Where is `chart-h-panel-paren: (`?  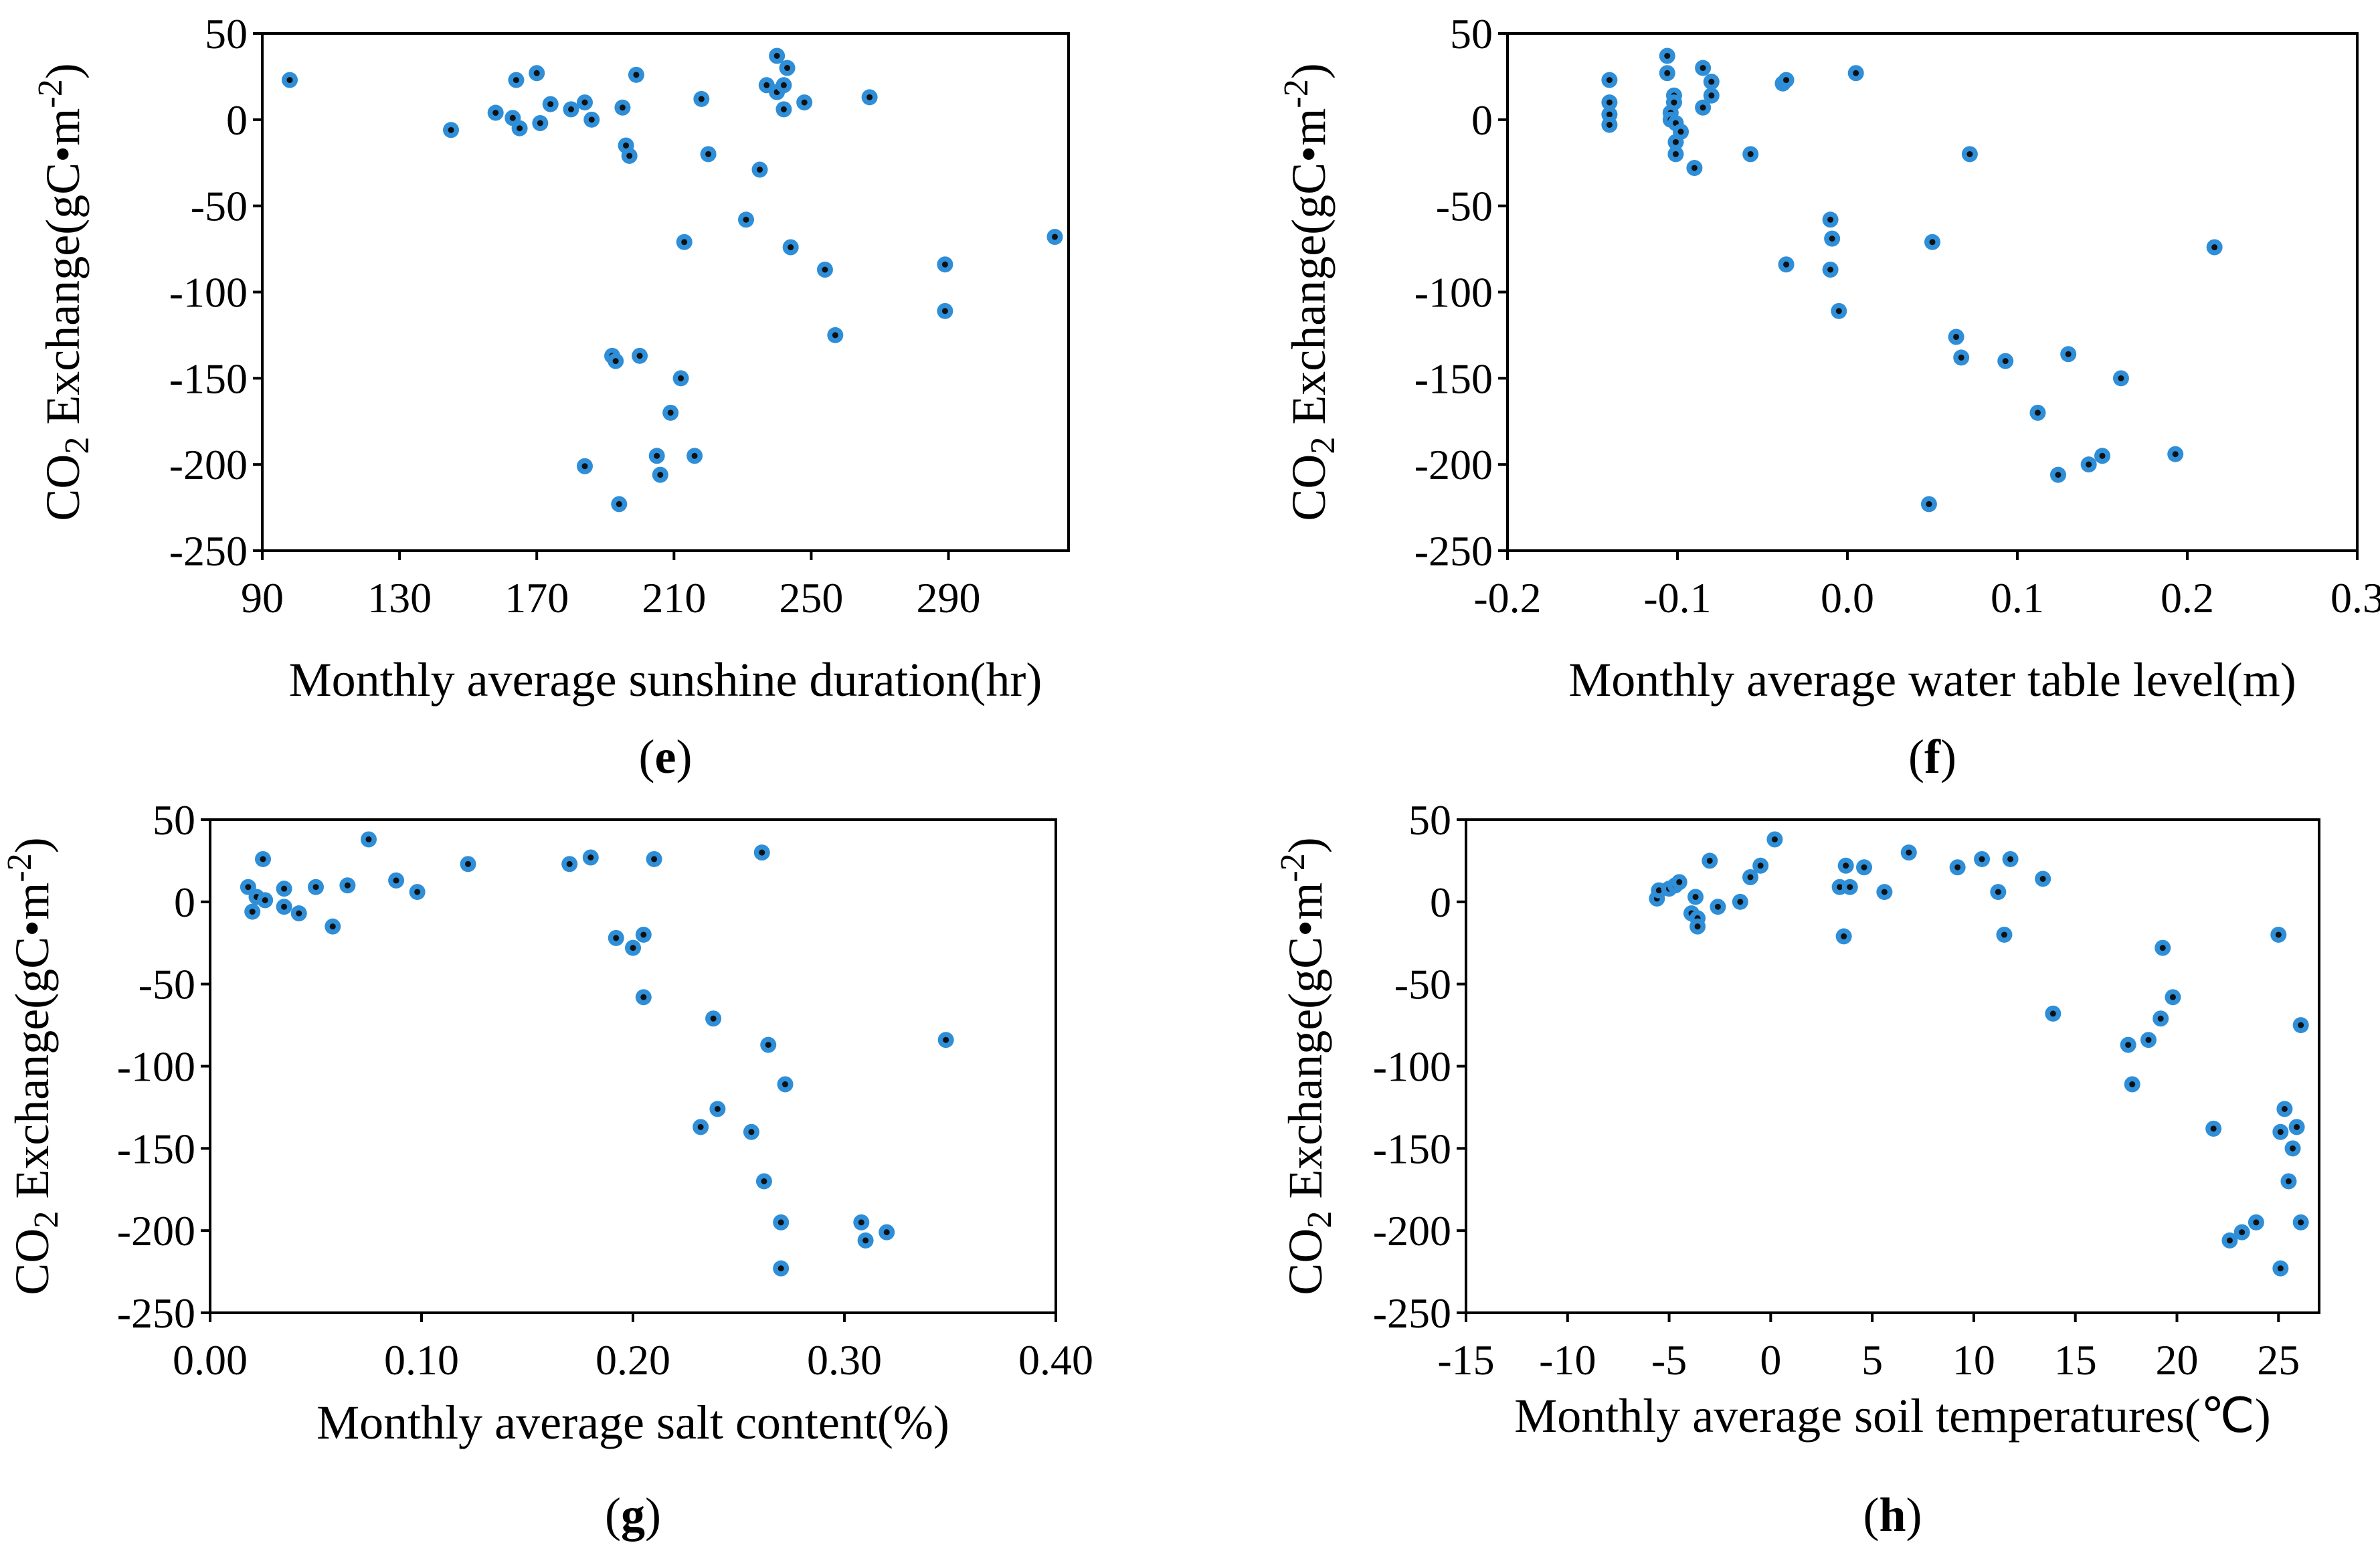 chart-h-panel-paren: ( is located at coordinates (1871, 1515).